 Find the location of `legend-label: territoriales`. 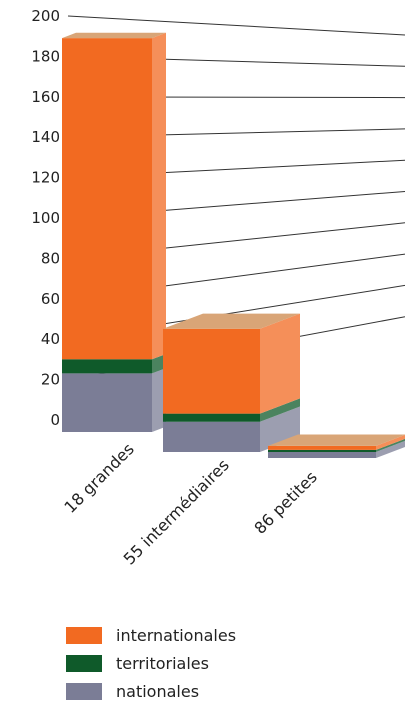

legend-label: territoriales is located at coordinates (162, 663).